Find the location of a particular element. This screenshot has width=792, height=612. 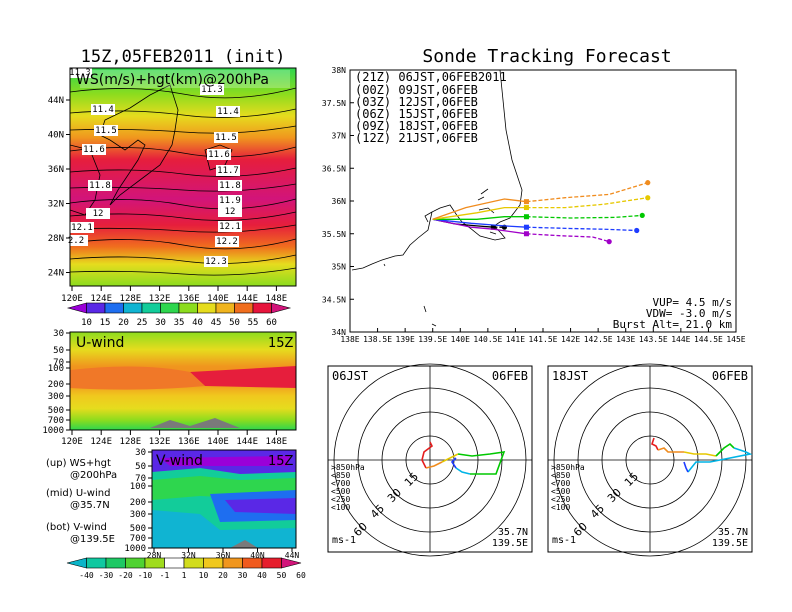

hodograph-unit: ms-1 is located at coordinates (344, 540).